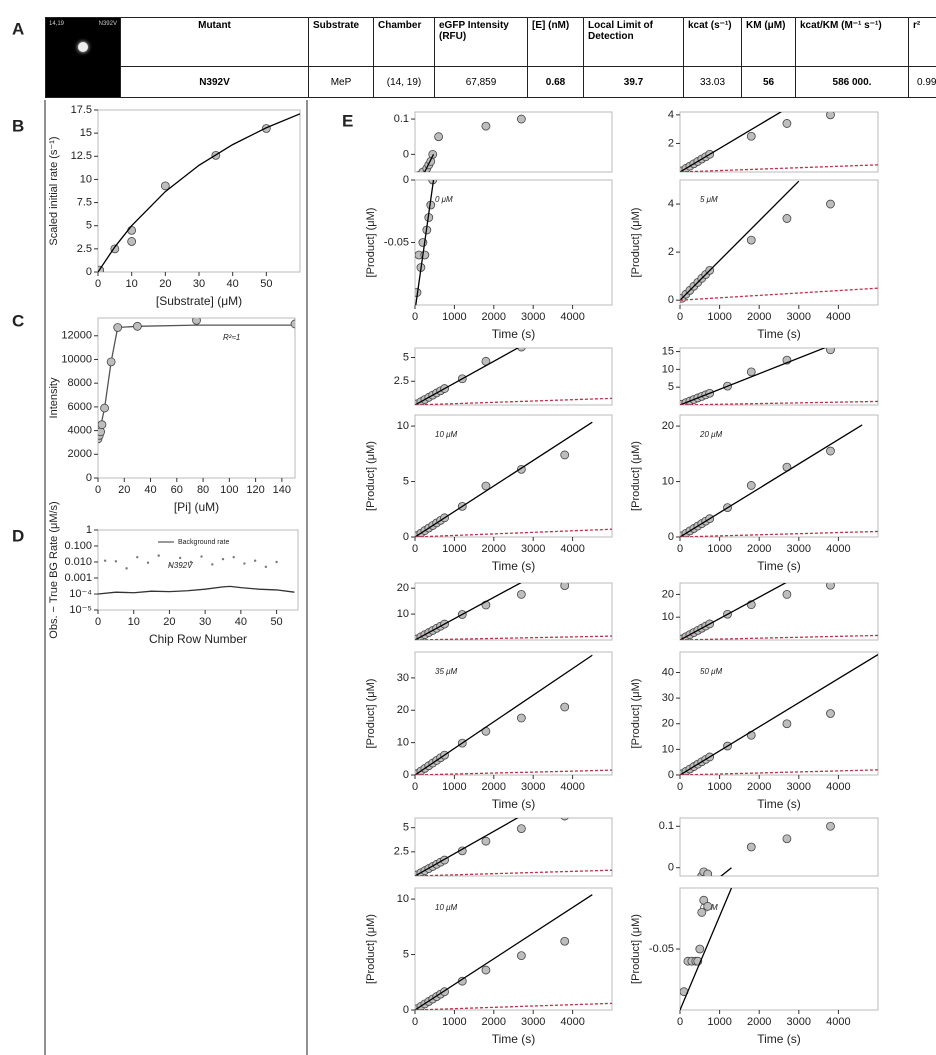 This screenshot has width=936, height=1055. Describe the element at coordinates (229, 490) in the screenshot. I see `x-tick-label: 100` at that location.